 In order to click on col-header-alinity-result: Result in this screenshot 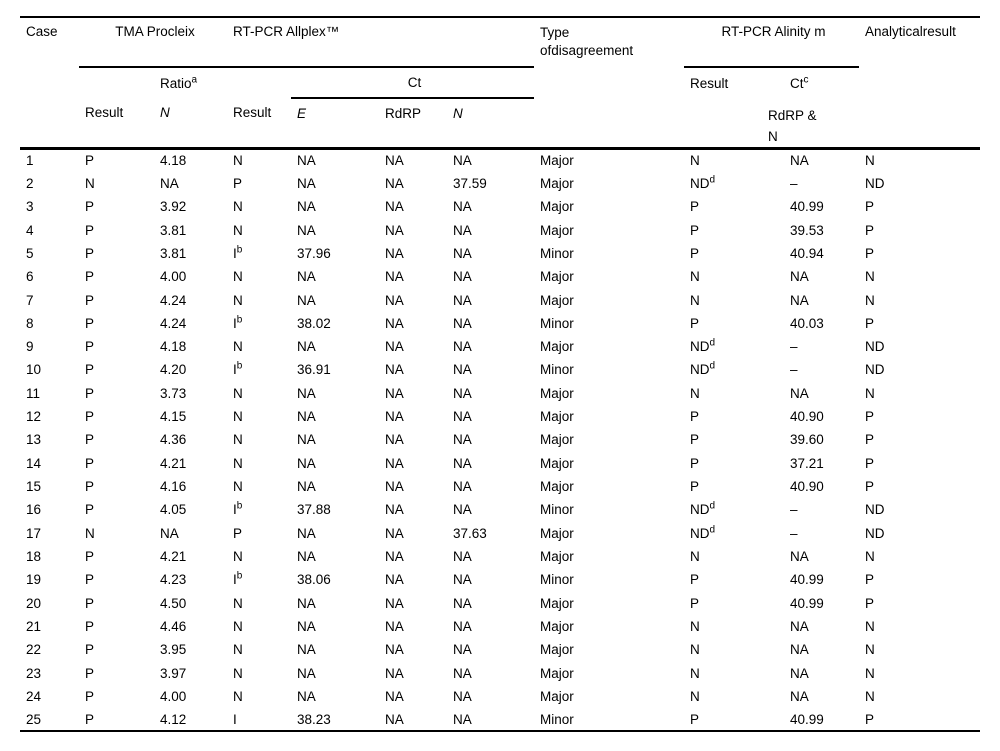, I will do `click(709, 83)`.